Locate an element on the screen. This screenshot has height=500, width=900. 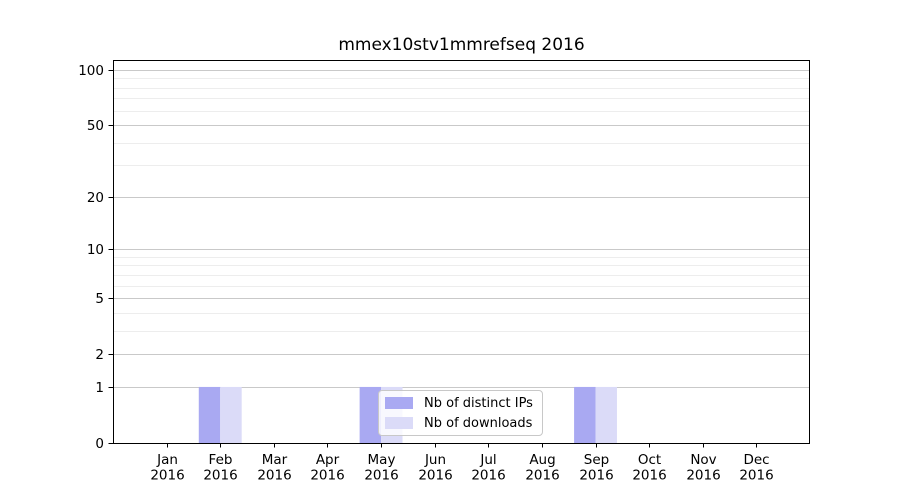
bar-distinct-ips-sep is located at coordinates (585, 414).